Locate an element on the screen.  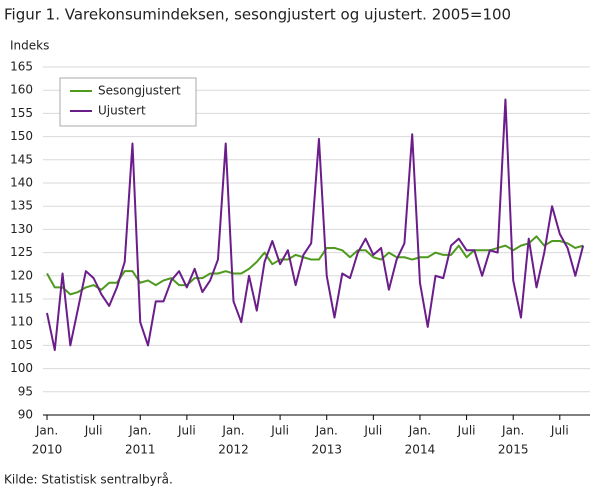
legend-box is located at coordinates (128, 102).